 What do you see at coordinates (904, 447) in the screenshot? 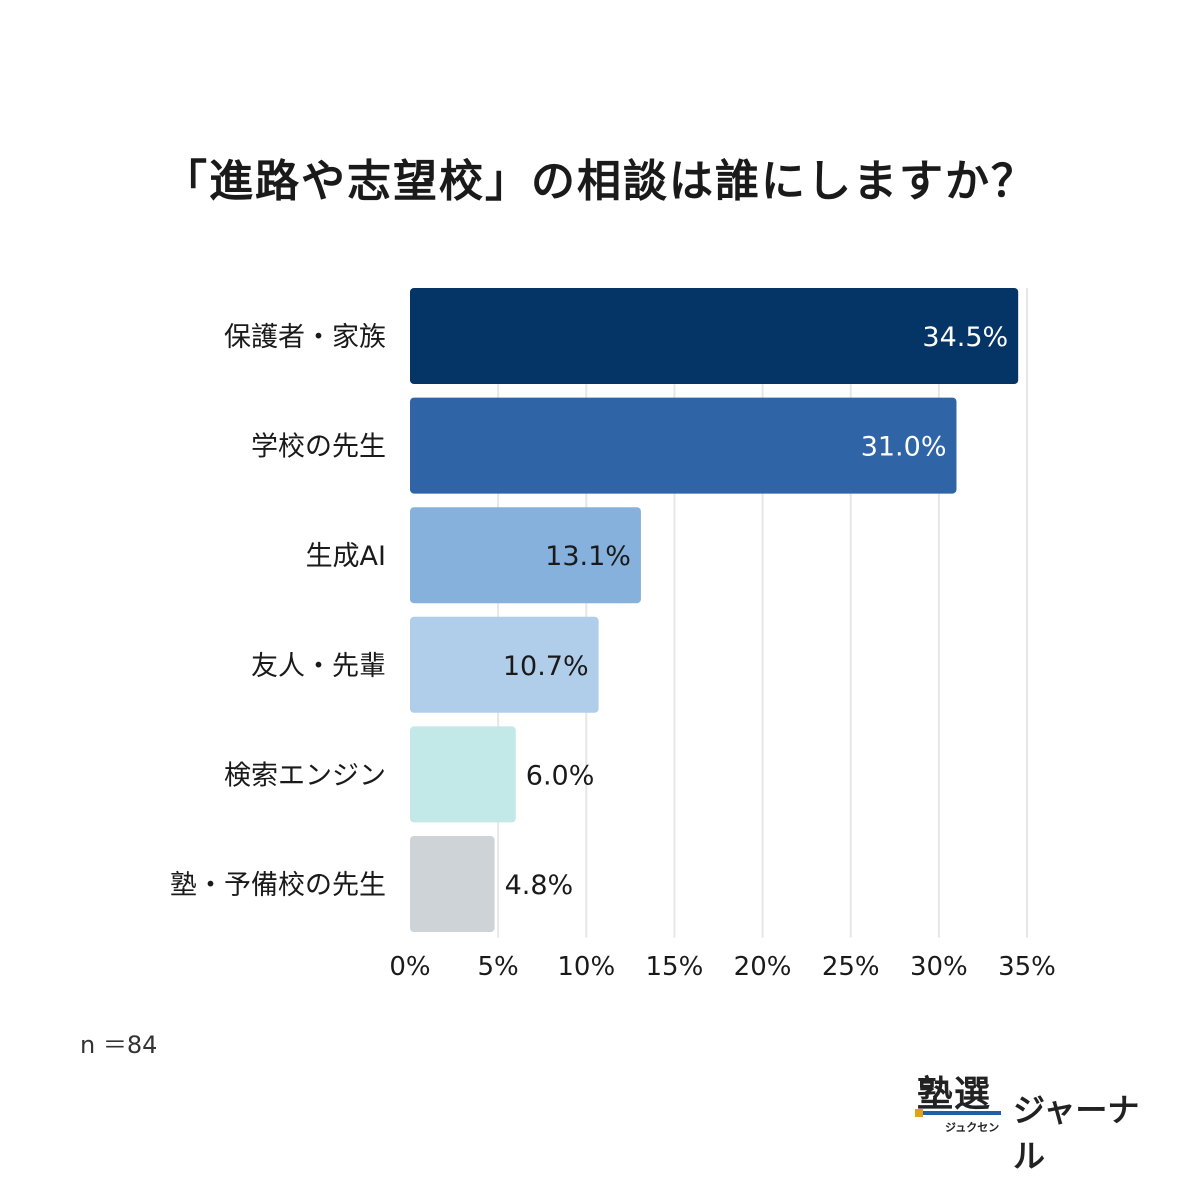
I see `value-label: 31.0%` at bounding box center [904, 447].